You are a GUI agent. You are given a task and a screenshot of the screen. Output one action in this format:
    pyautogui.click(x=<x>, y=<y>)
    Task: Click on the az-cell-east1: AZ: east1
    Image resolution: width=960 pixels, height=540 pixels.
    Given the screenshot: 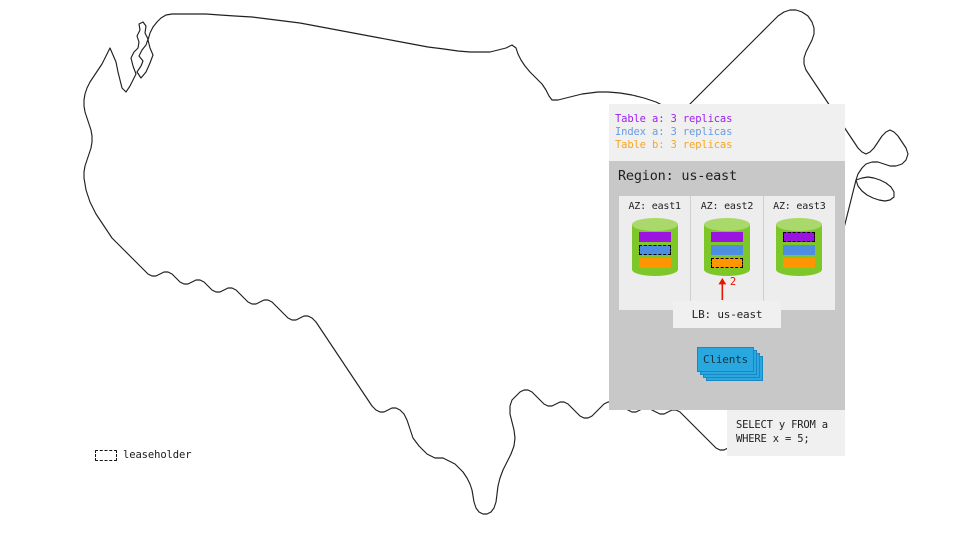 What is the action you would take?
    pyautogui.click(x=654, y=253)
    